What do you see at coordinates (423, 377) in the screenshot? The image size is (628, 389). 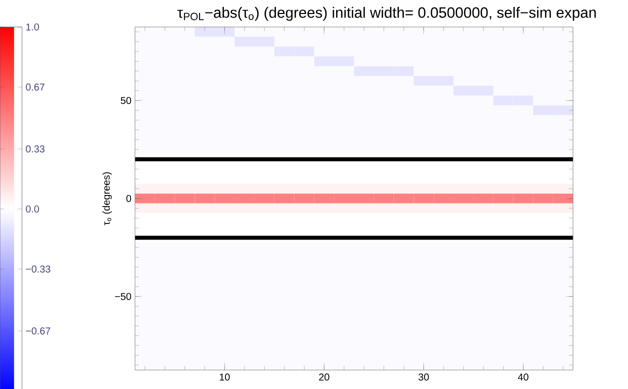 I see `x-tick-label: 30` at bounding box center [423, 377].